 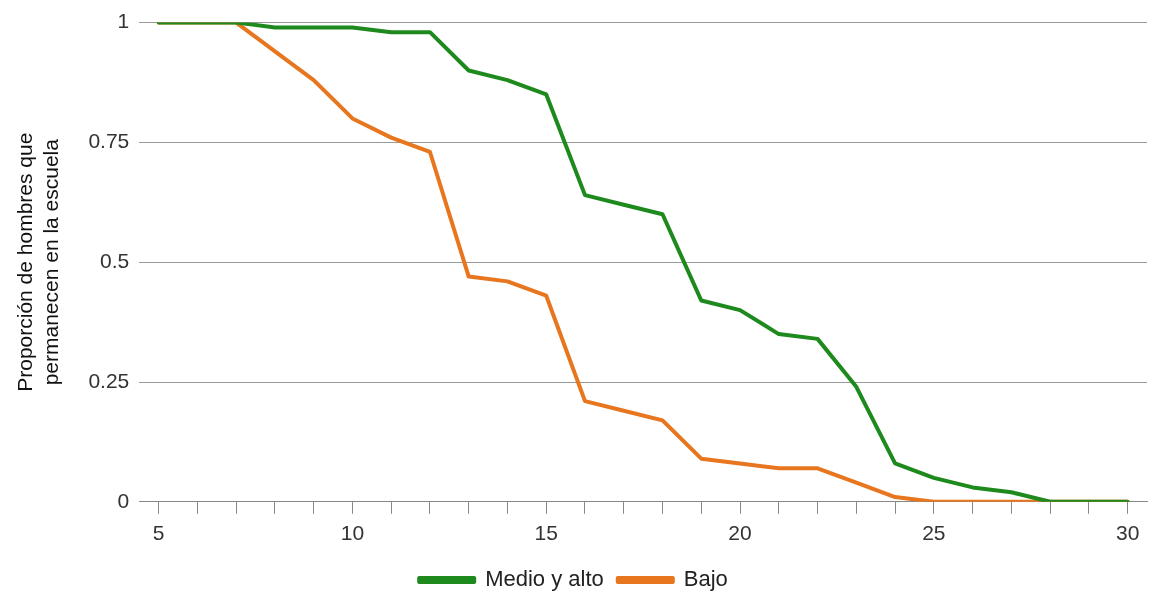 What do you see at coordinates (544, 579) in the screenshot?
I see `legend-label: Medio y alto` at bounding box center [544, 579].